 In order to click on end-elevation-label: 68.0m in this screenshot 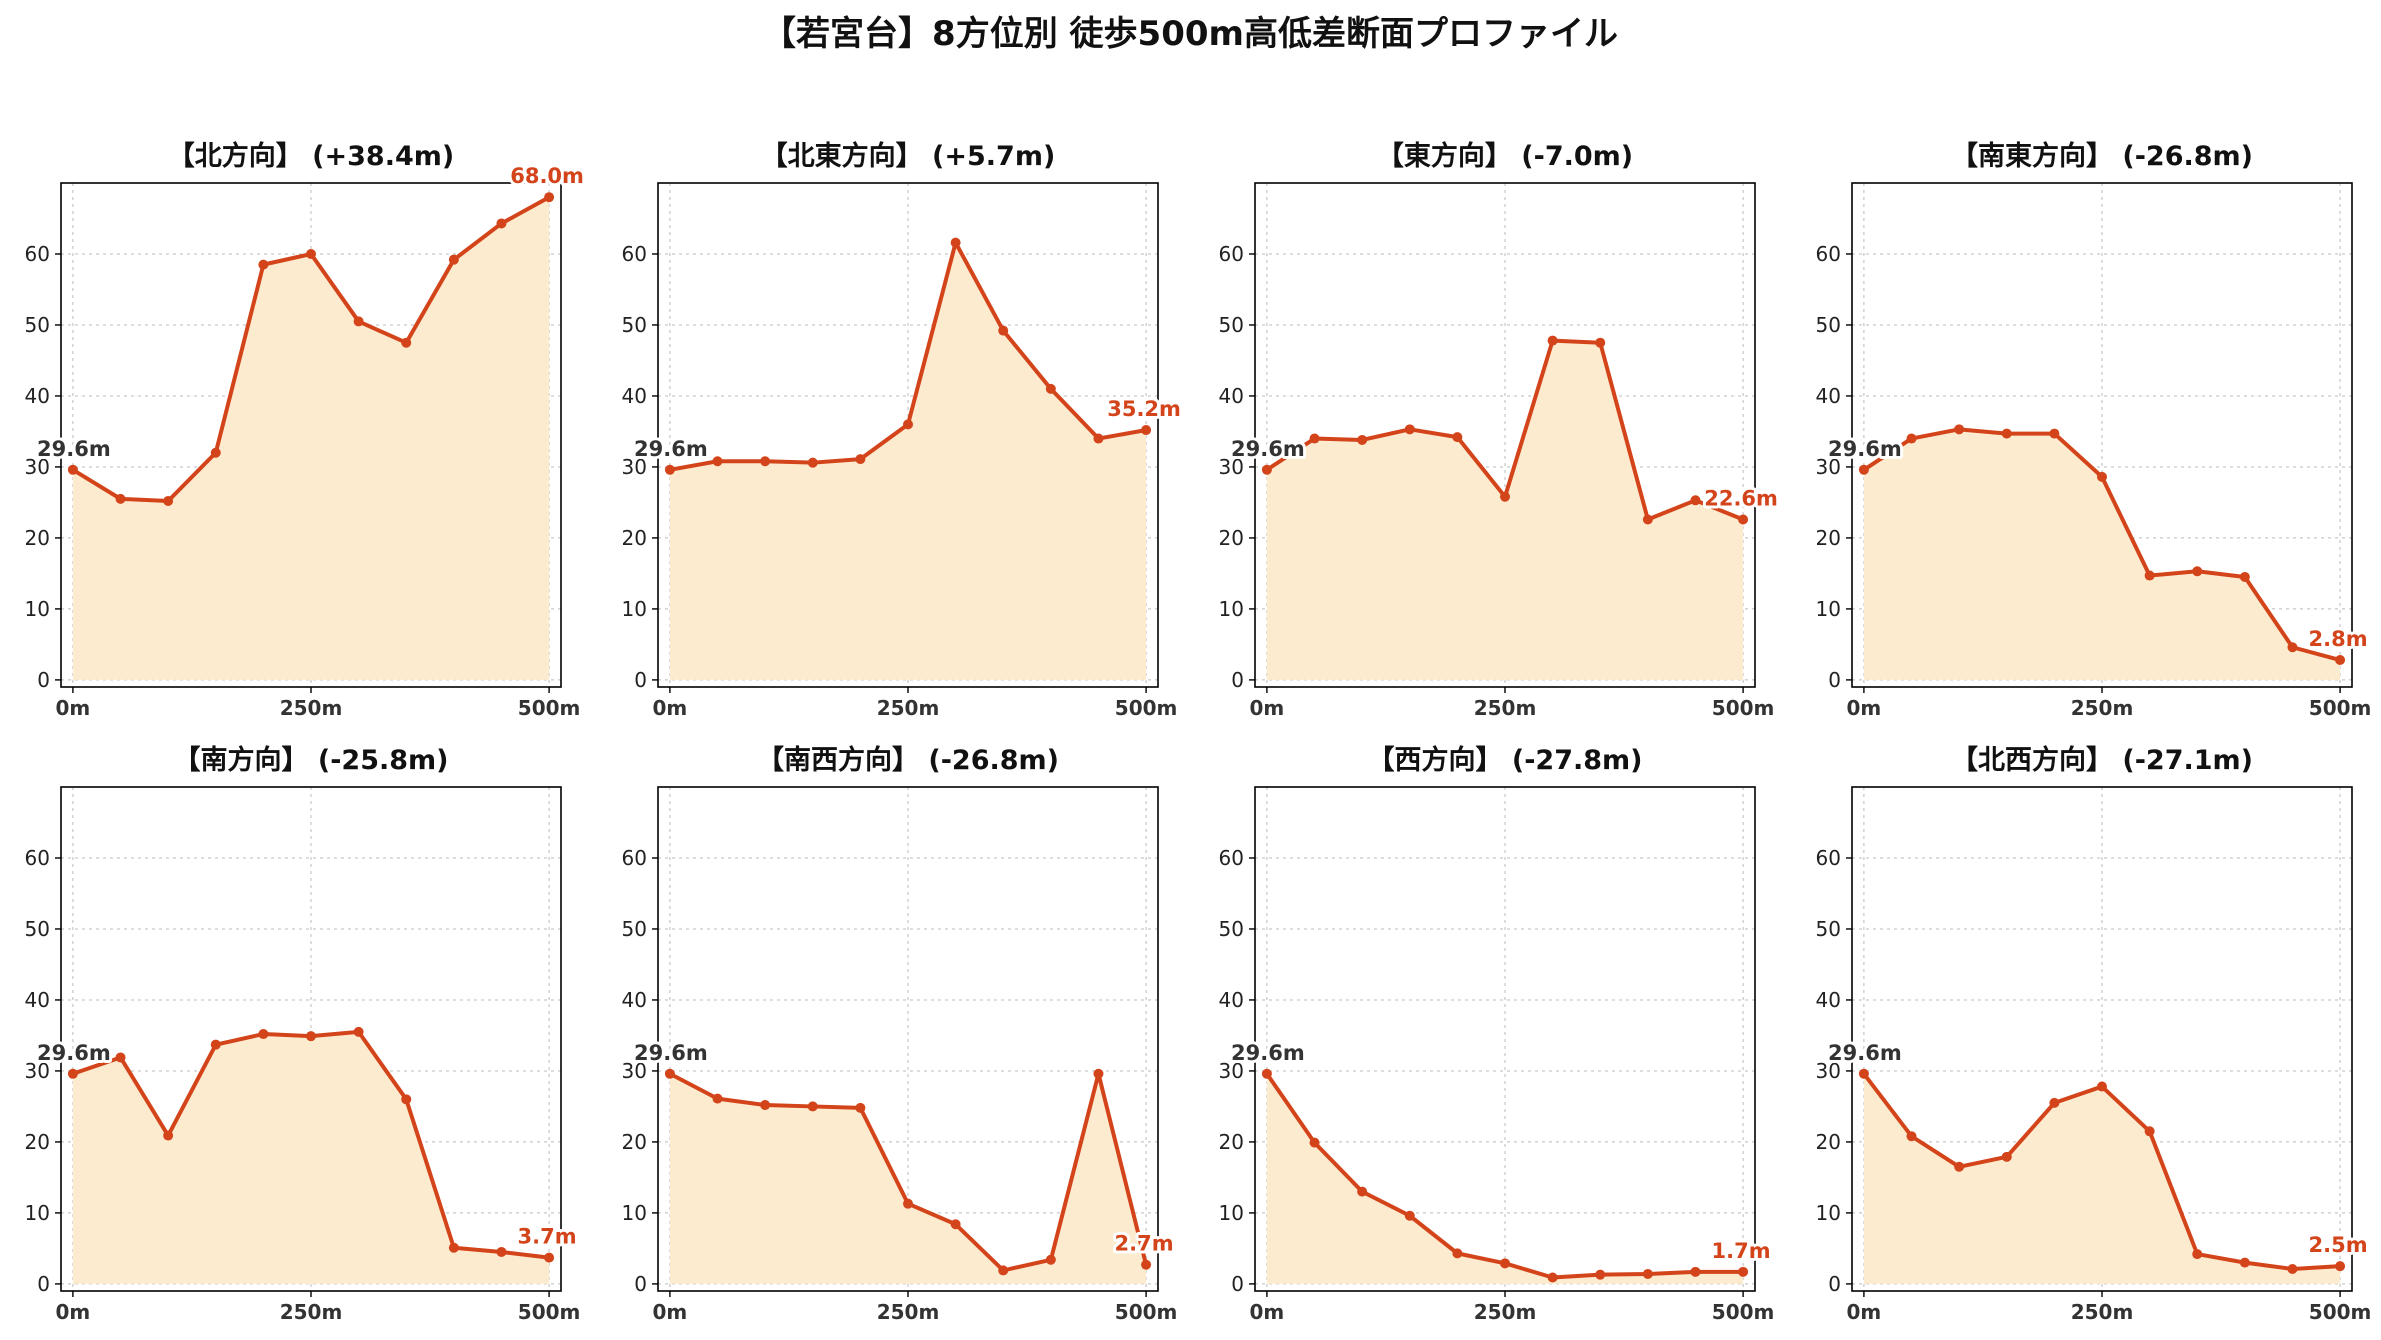, I will do `click(547, 176)`.